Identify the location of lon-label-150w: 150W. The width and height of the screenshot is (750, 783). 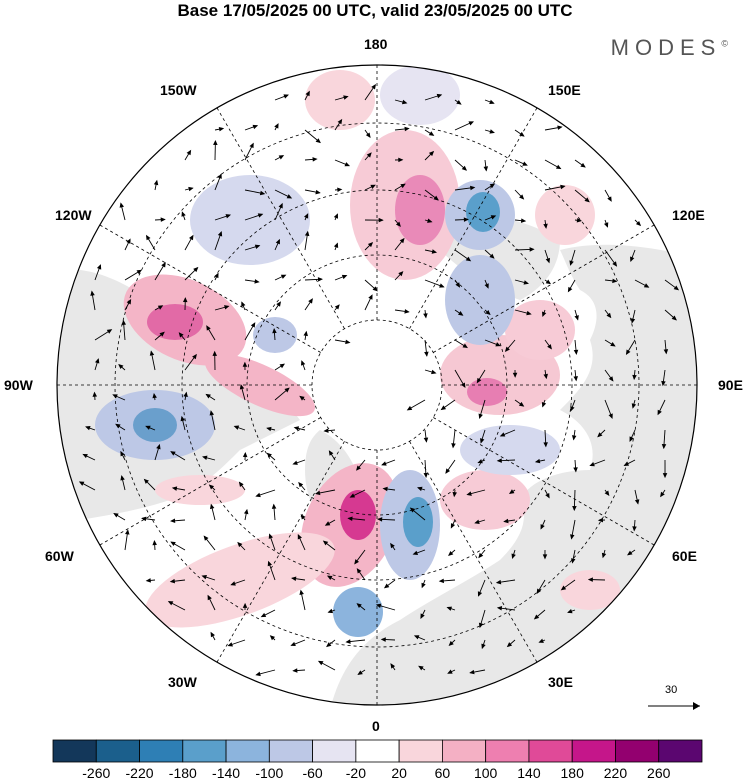
(178, 90).